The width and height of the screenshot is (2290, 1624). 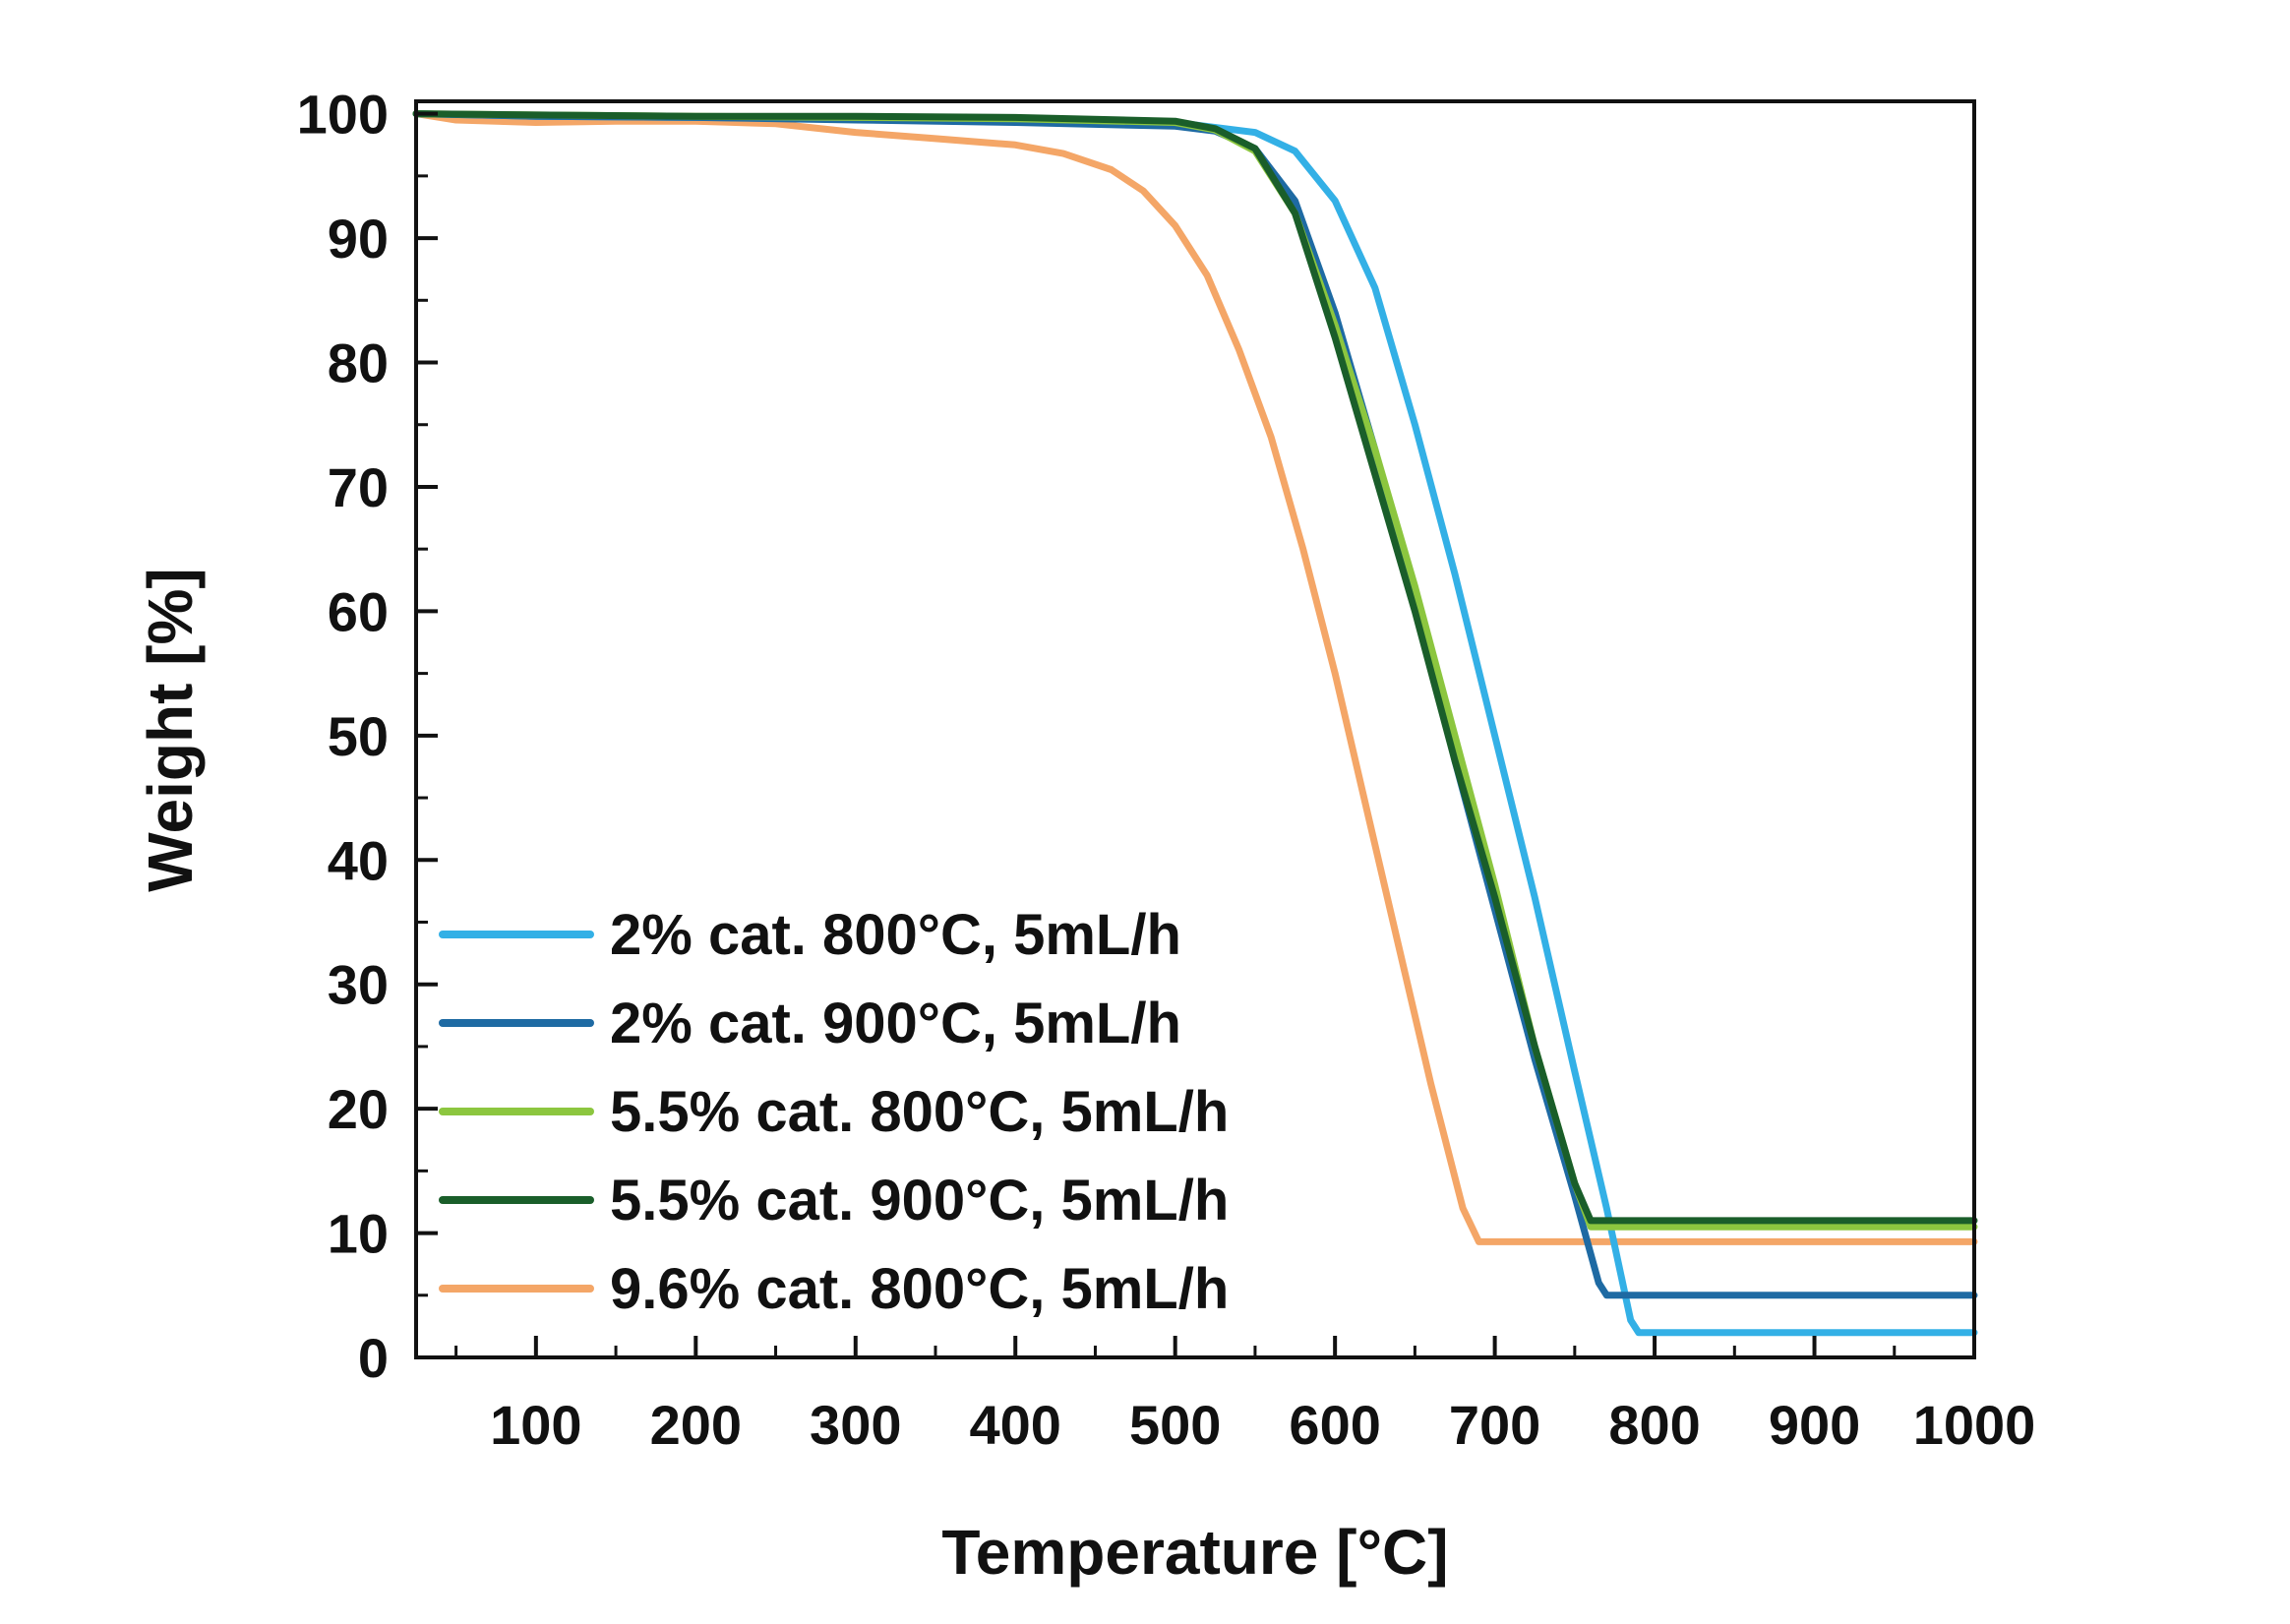 I want to click on y-tick-label: 30, so click(x=358, y=985).